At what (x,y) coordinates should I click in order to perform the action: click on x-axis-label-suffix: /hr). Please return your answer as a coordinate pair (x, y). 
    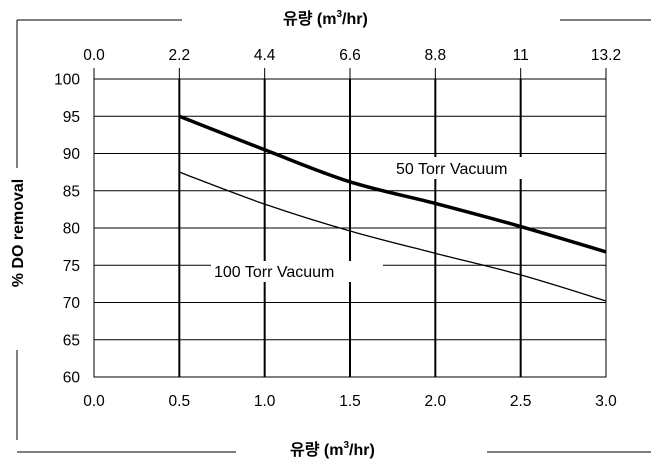
    Looking at the image, I should click on (362, 450).